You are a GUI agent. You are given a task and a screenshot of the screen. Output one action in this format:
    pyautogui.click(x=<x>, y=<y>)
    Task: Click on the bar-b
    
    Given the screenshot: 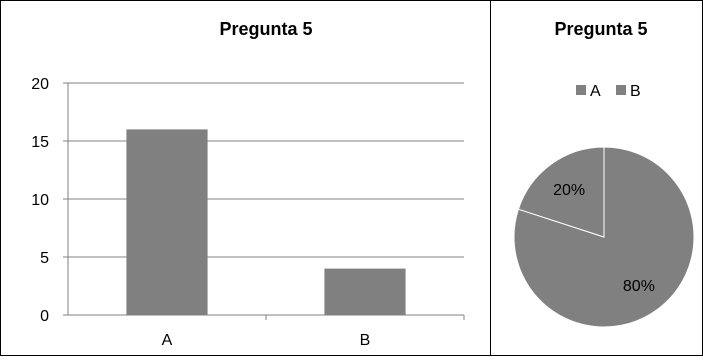 What is the action you would take?
    pyautogui.click(x=365, y=291)
    